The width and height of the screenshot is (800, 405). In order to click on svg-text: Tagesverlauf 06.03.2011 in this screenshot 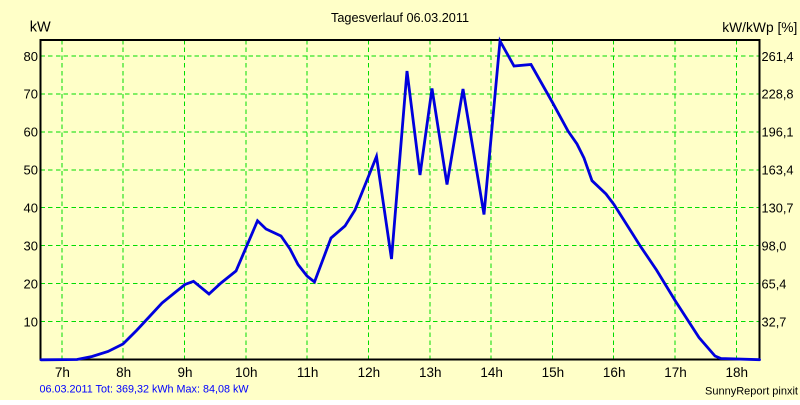, I will do `click(400, 18)`.